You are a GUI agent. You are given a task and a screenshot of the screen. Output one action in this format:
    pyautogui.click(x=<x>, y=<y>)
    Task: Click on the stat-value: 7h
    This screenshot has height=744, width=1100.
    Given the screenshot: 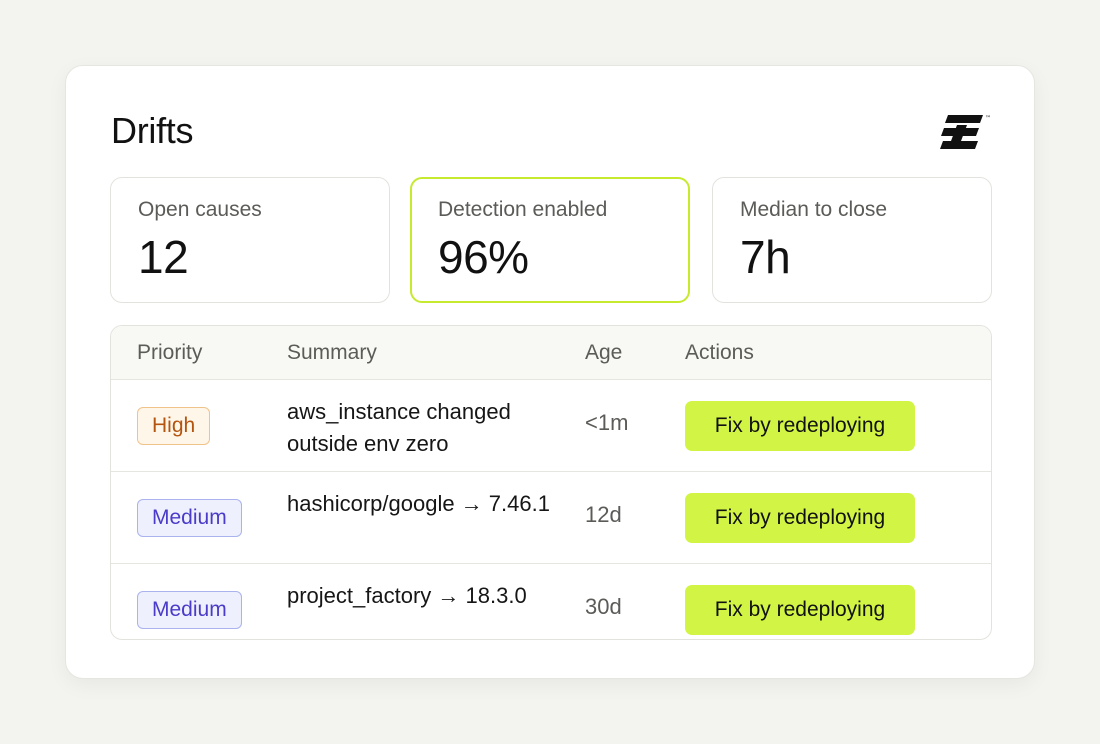 What is the action you would take?
    pyautogui.click(x=765, y=257)
    